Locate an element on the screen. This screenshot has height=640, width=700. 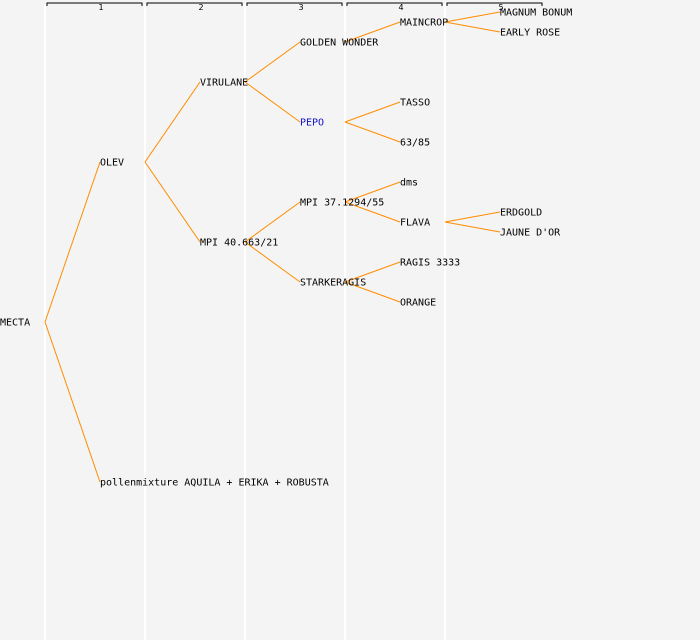
node-orange: ORANGE is located at coordinates (418, 303).